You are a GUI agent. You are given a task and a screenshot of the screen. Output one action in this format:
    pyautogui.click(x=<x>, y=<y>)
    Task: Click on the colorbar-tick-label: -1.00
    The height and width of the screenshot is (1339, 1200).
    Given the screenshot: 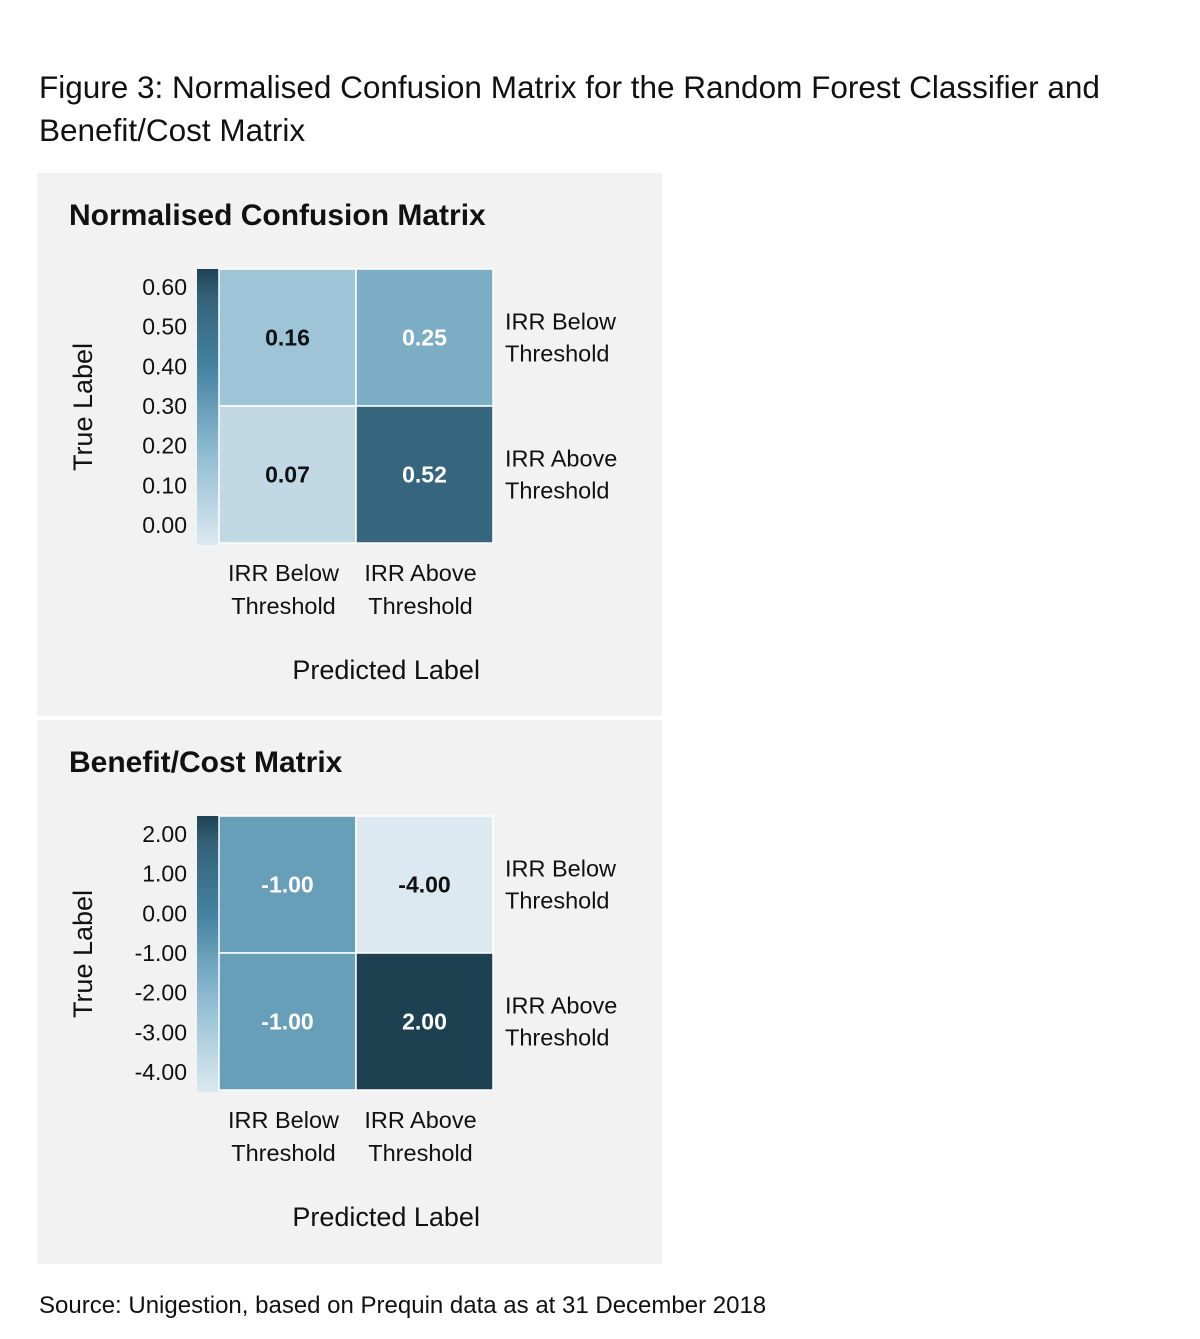 What is the action you would take?
    pyautogui.click(x=161, y=953)
    